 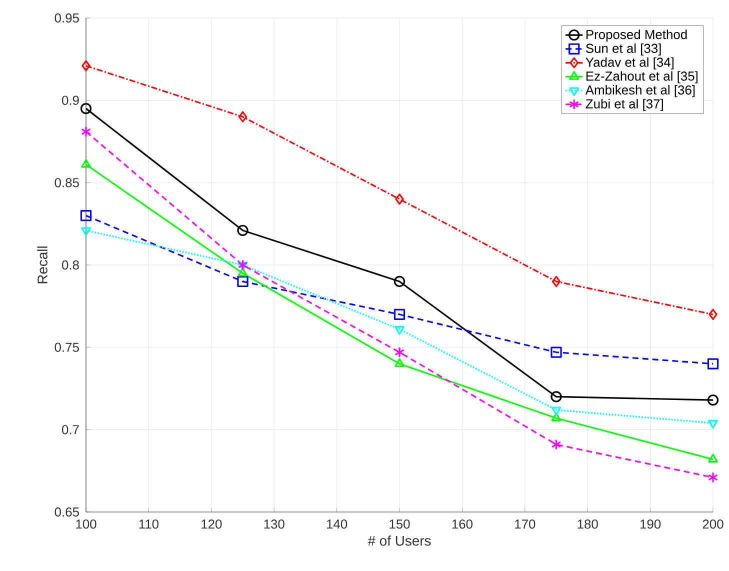 I want to click on x-tick-label: 130, so click(x=274, y=524).